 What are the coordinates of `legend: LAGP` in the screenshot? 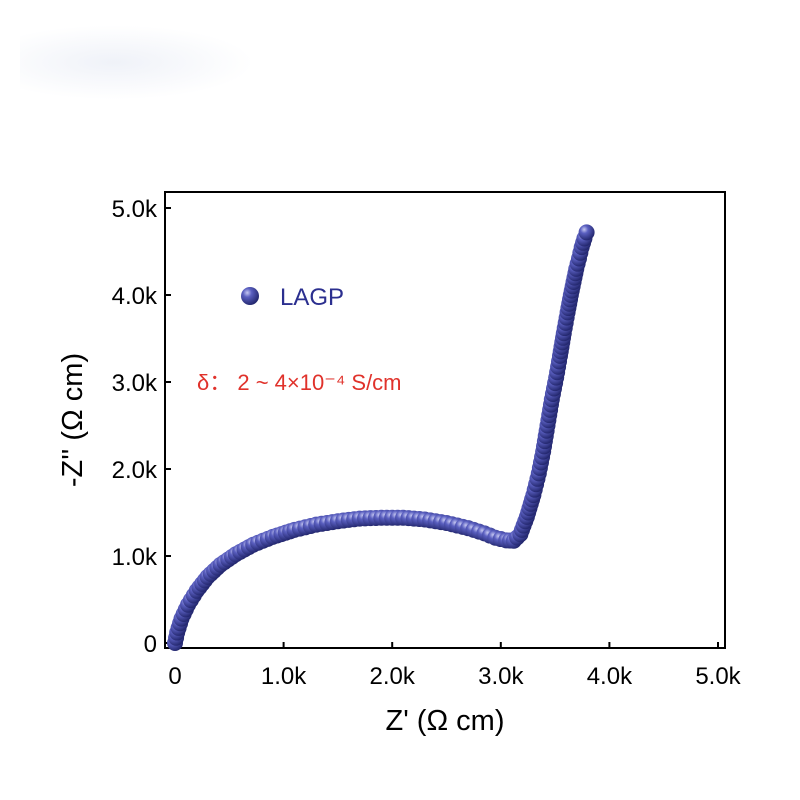 It's located at (292, 297).